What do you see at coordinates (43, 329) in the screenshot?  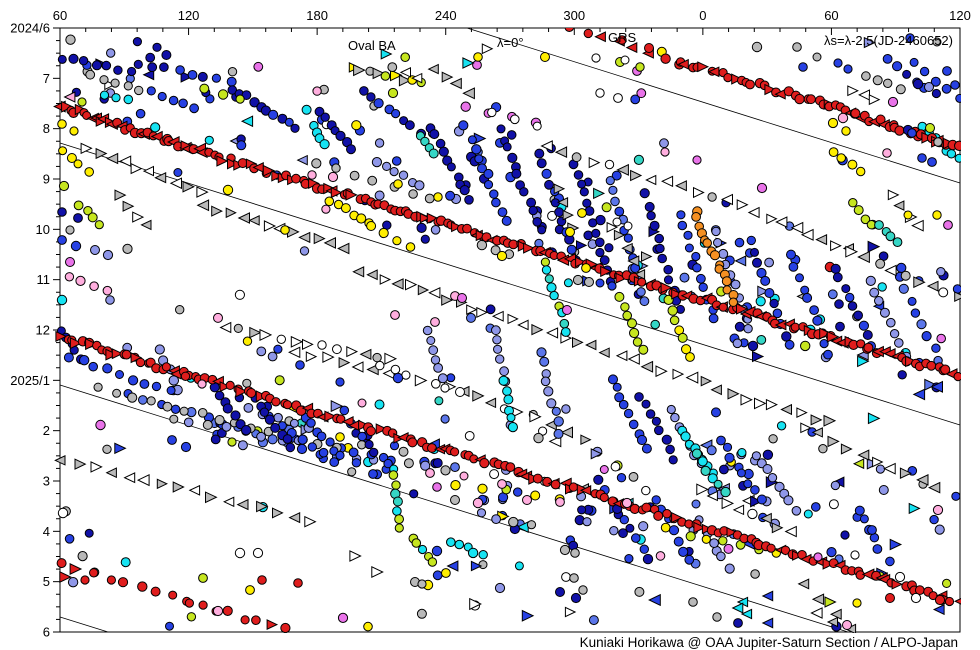 I see `y-tick-label: 12` at bounding box center [43, 329].